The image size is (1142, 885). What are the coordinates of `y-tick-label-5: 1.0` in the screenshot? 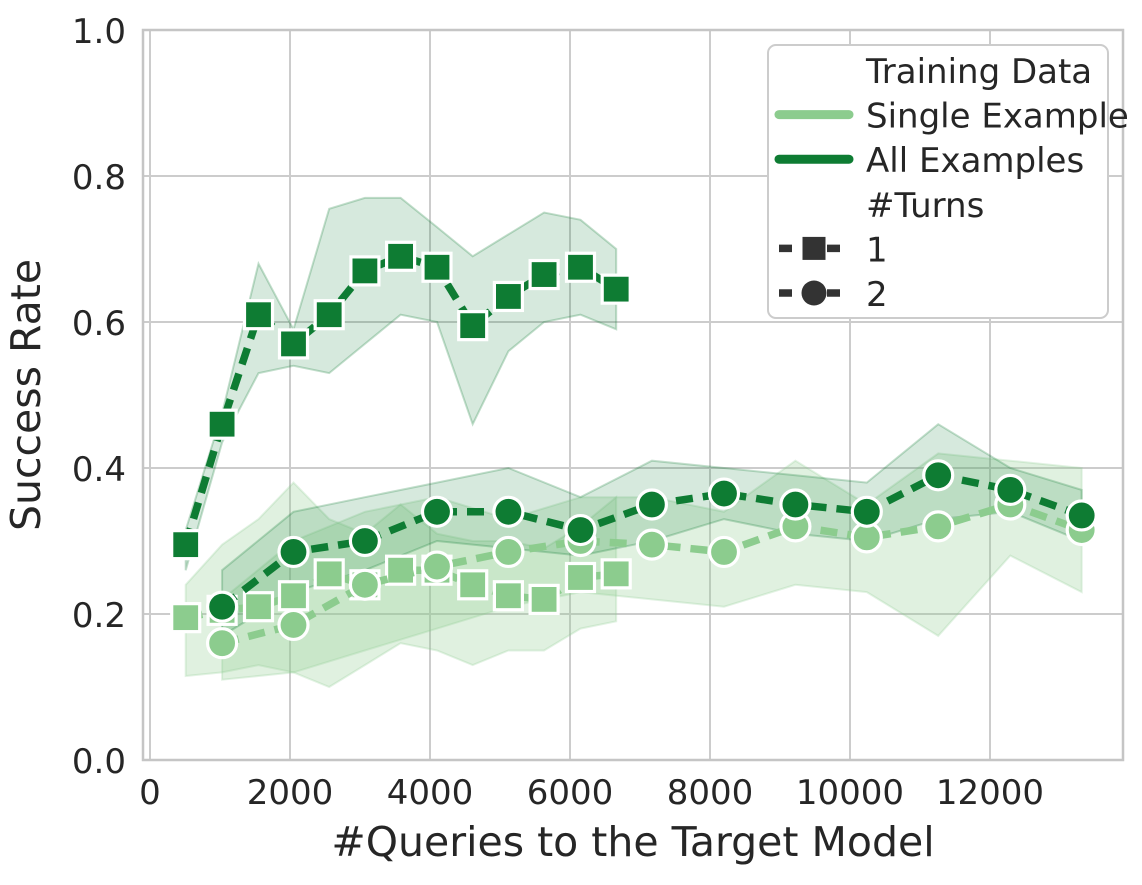 It's located at (99, 32).